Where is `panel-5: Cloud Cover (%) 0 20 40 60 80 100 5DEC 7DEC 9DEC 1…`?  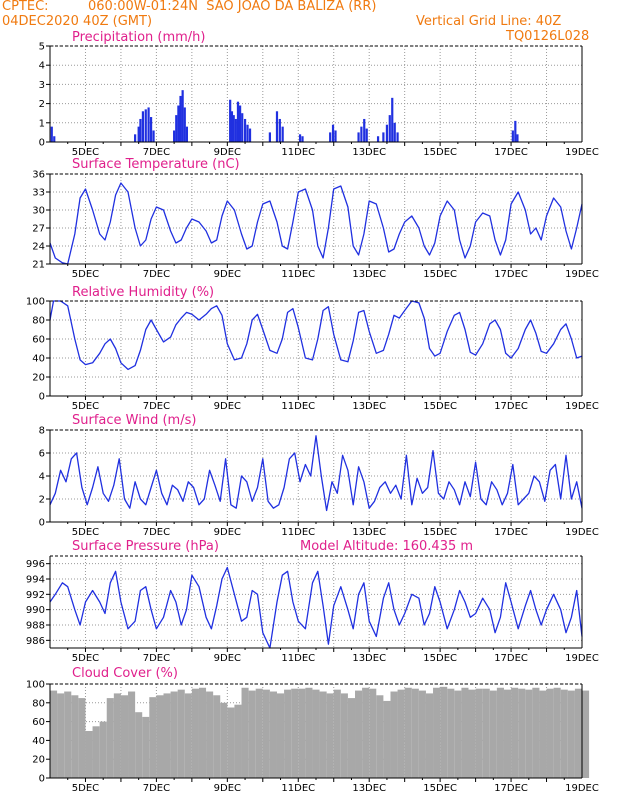
panel-5: Cloud Cover (%) 0 20 40 60 80 100 5DEC 7DEC 9DEC 1… is located at coordinates (312, 730).